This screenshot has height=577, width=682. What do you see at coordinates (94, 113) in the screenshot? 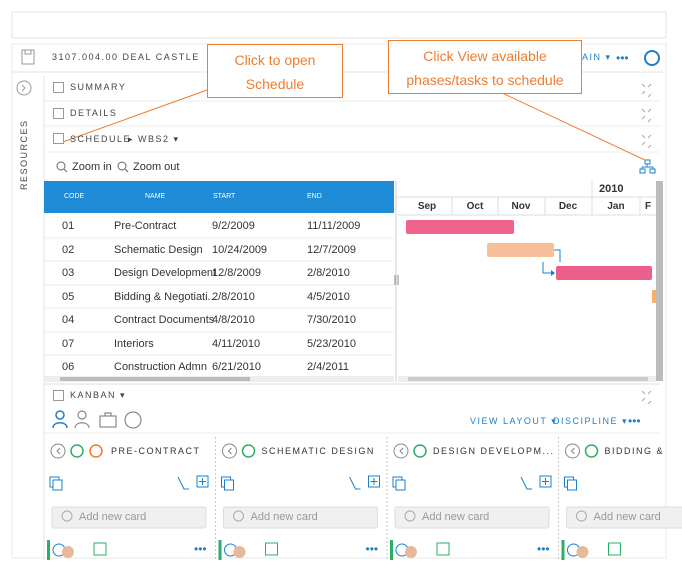
I see `section-details: DETAILS` at bounding box center [94, 113].